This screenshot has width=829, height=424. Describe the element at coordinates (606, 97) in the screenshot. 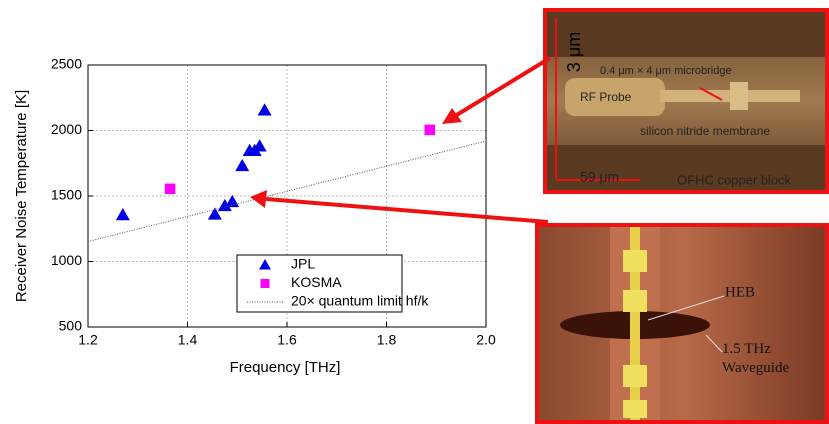

I see `image-label: RF Probe` at that location.